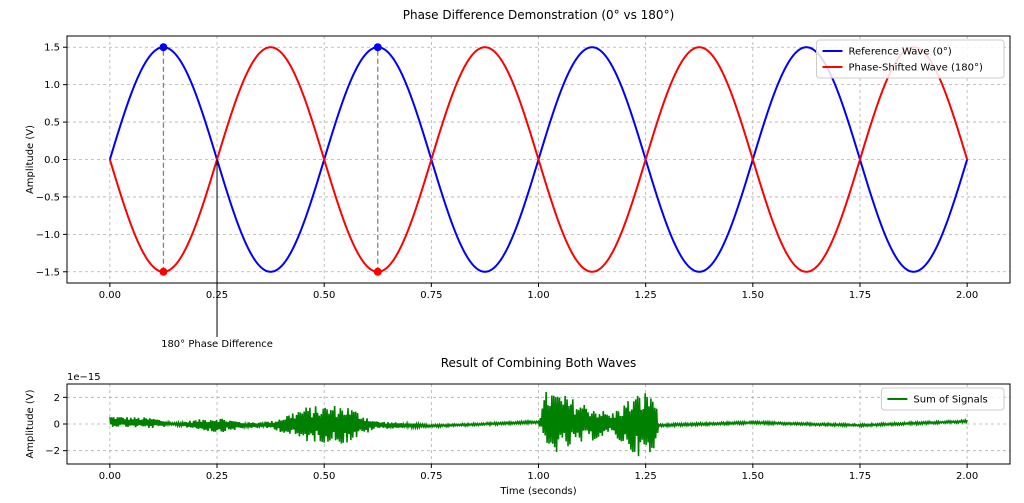  What do you see at coordinates (48, 235) in the screenshot?
I see `y-tick-label: −1.0` at bounding box center [48, 235].